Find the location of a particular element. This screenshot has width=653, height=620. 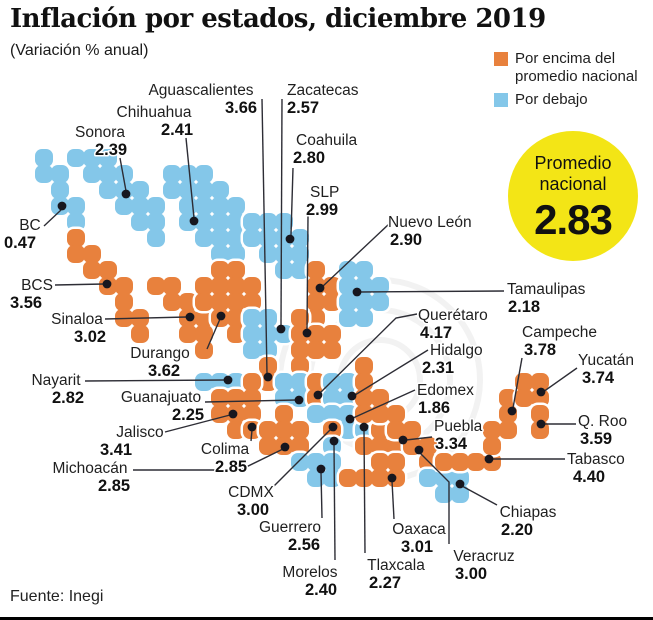

state-label-jalisco: Jalisco is located at coordinates (139, 432).